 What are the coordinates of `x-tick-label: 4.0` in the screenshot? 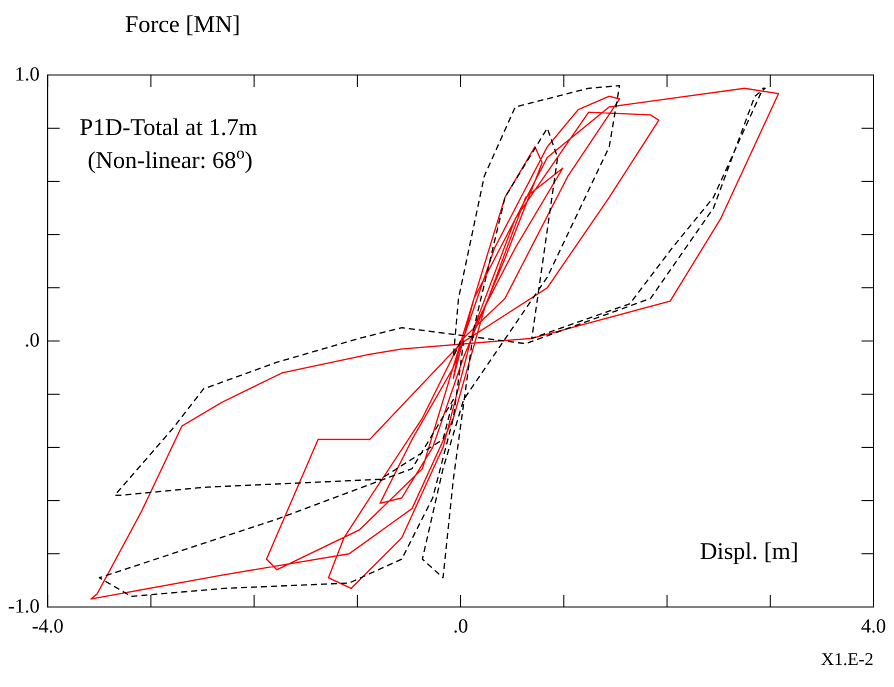 It's located at (873, 626).